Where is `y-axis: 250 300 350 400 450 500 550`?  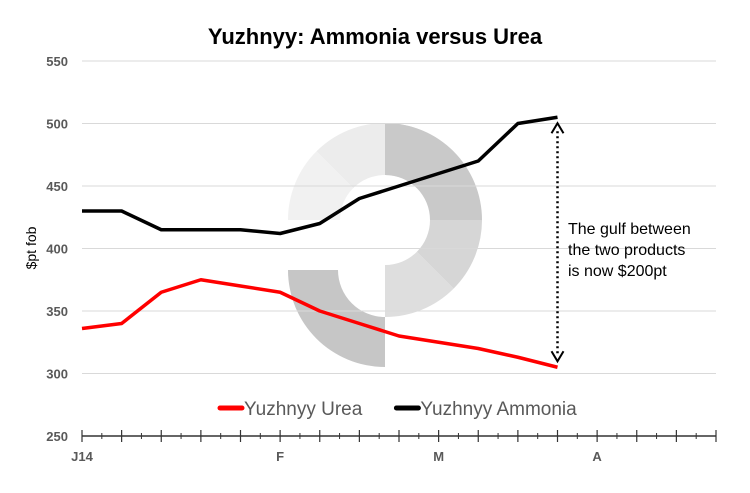
y-axis: 250 300 350 400 450 500 550 is located at coordinates (57, 249).